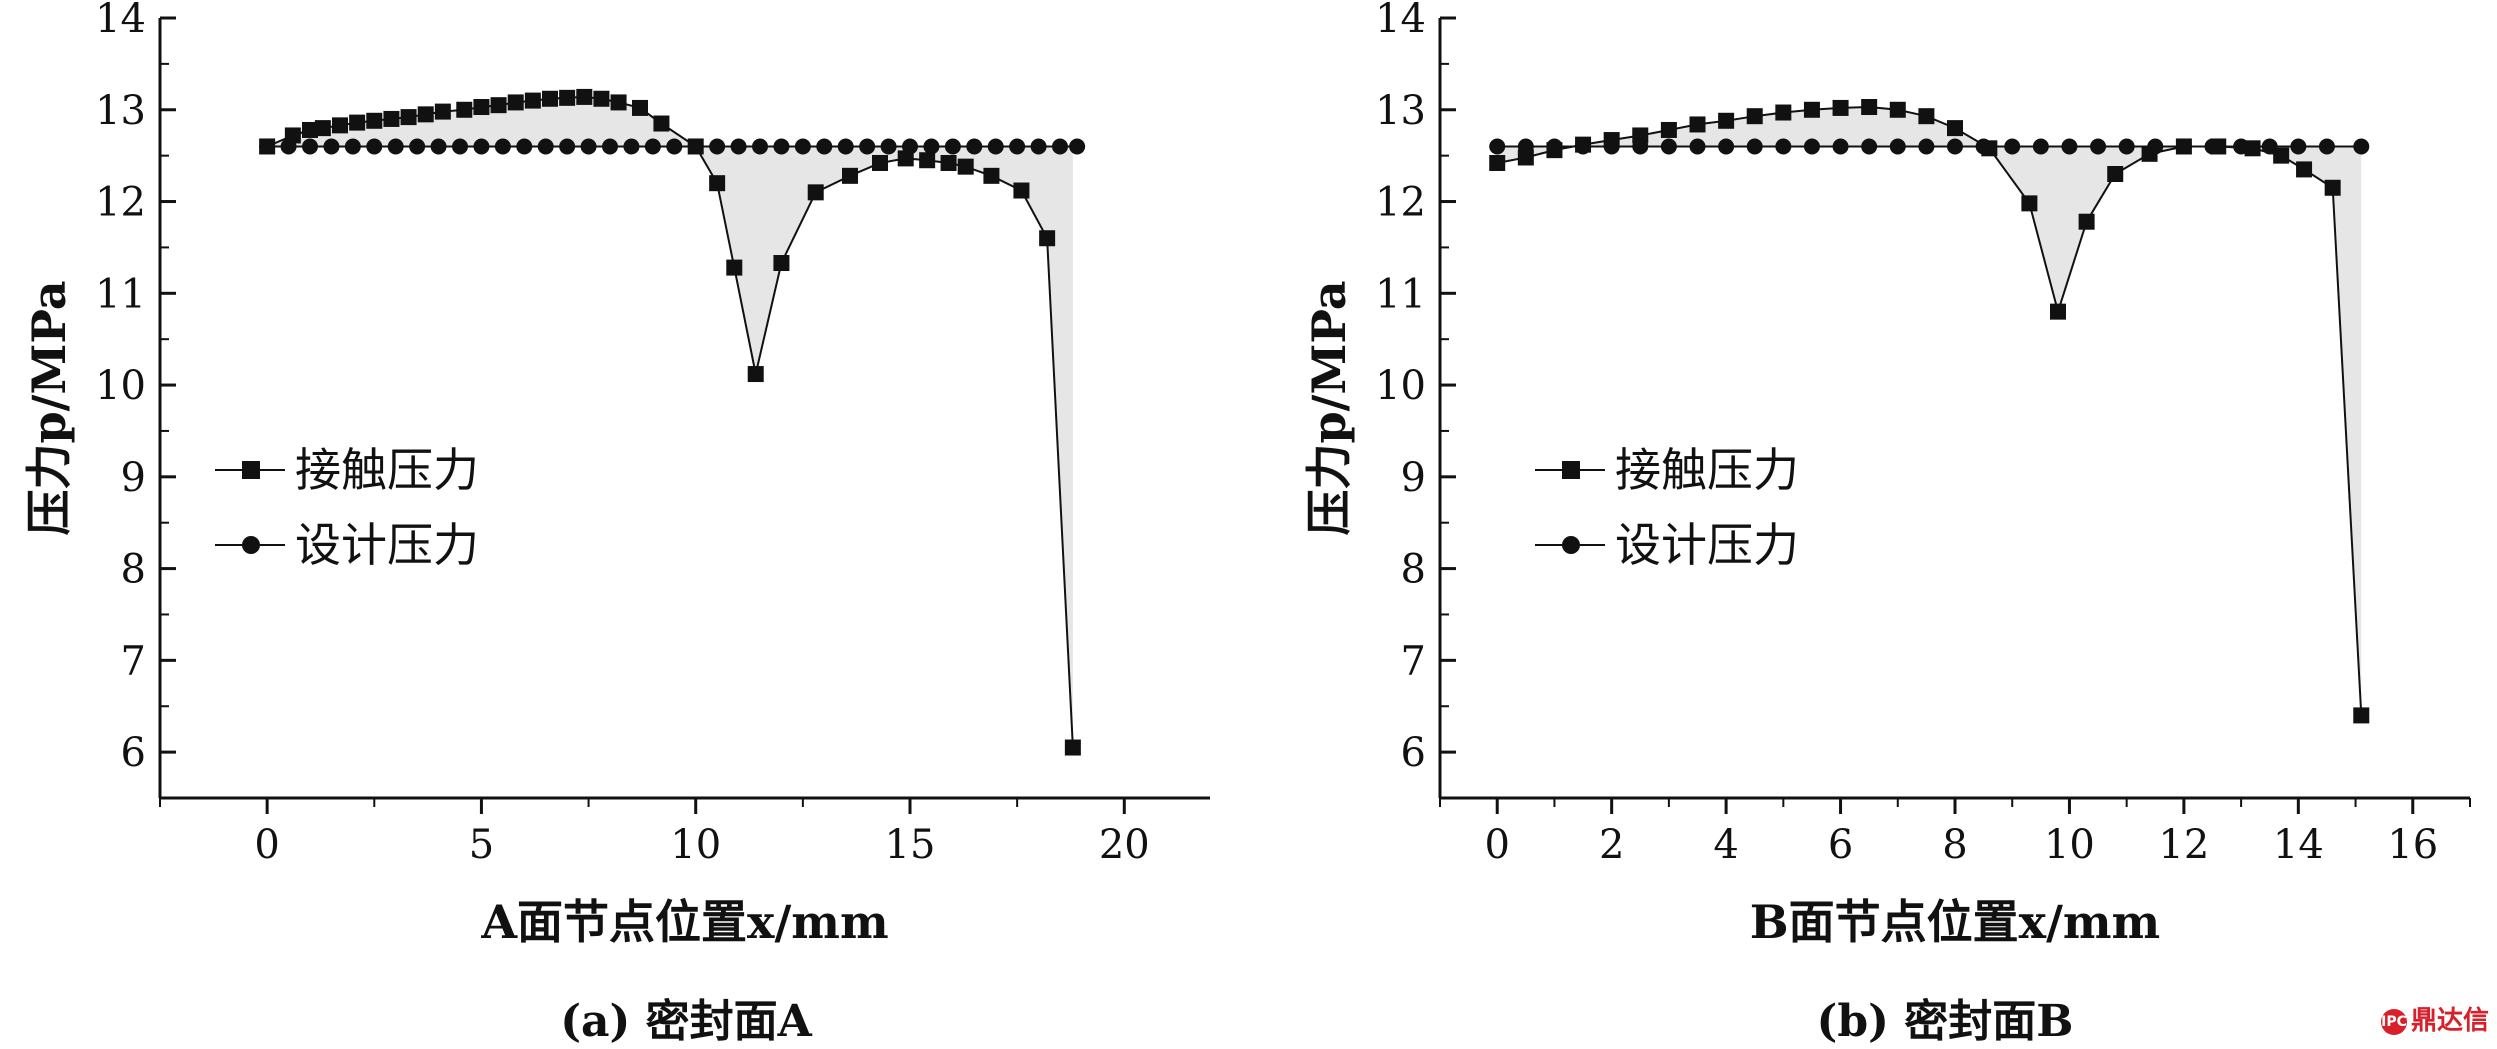  Describe the element at coordinates (1945, 1021) in the screenshot. I see `caption-b: (b) 密封面B` at that location.